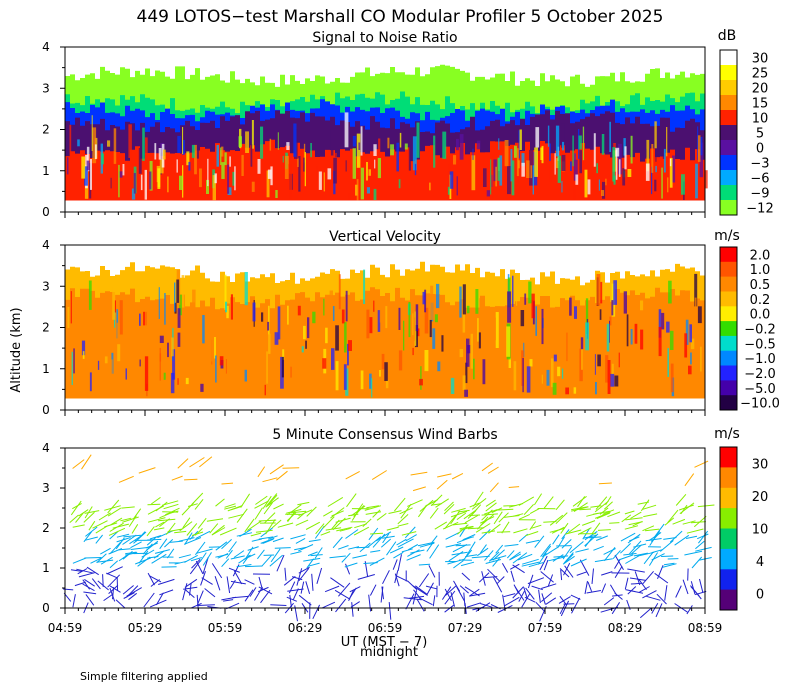 The height and width of the screenshot is (700, 800). I want to click on footnote: Simple filtering applied, so click(144, 676).